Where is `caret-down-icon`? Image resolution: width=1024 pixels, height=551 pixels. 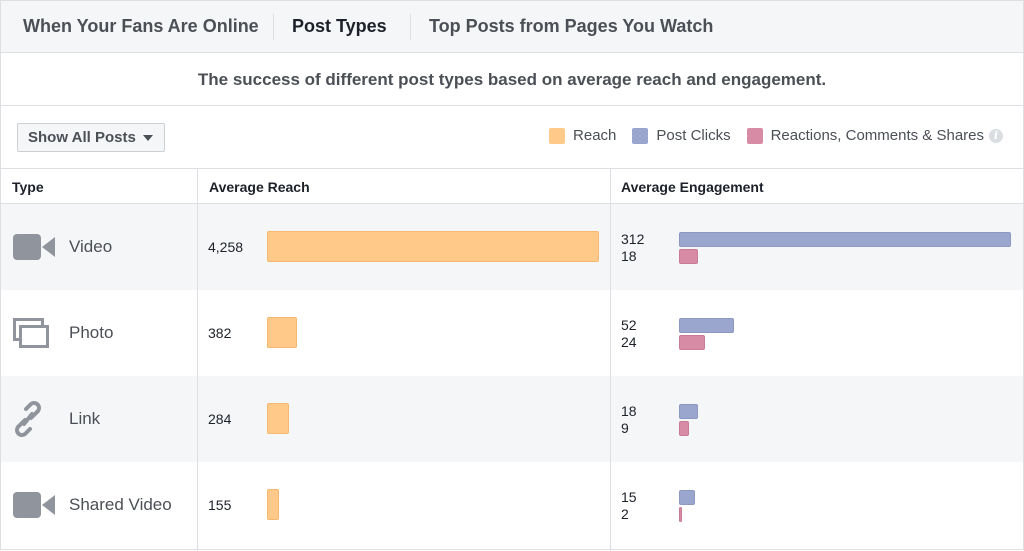
caret-down-icon is located at coordinates (147, 137).